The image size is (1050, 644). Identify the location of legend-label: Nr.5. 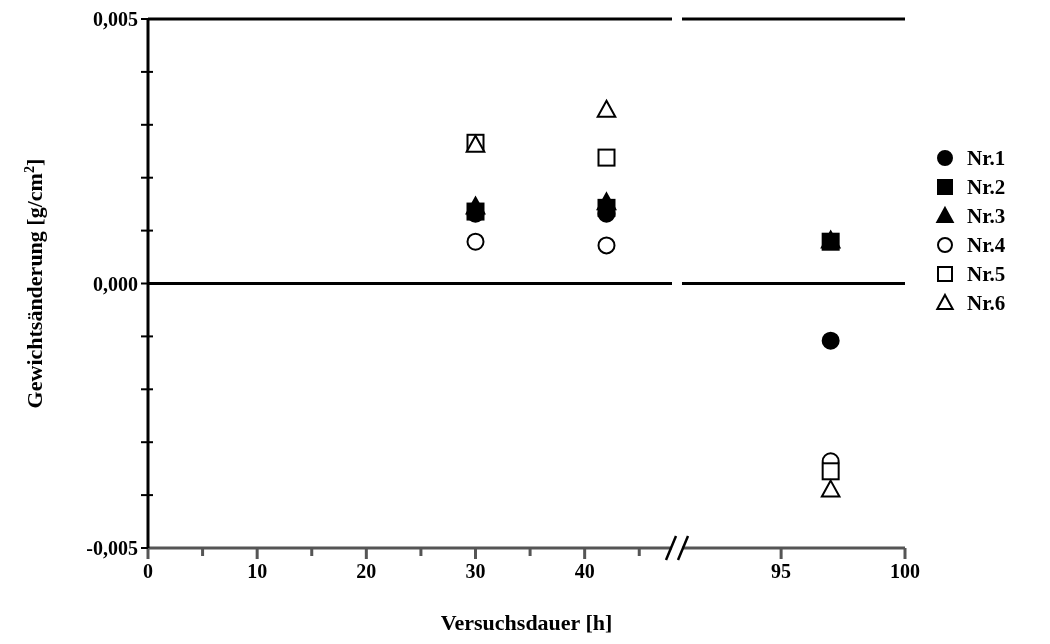
(986, 274).